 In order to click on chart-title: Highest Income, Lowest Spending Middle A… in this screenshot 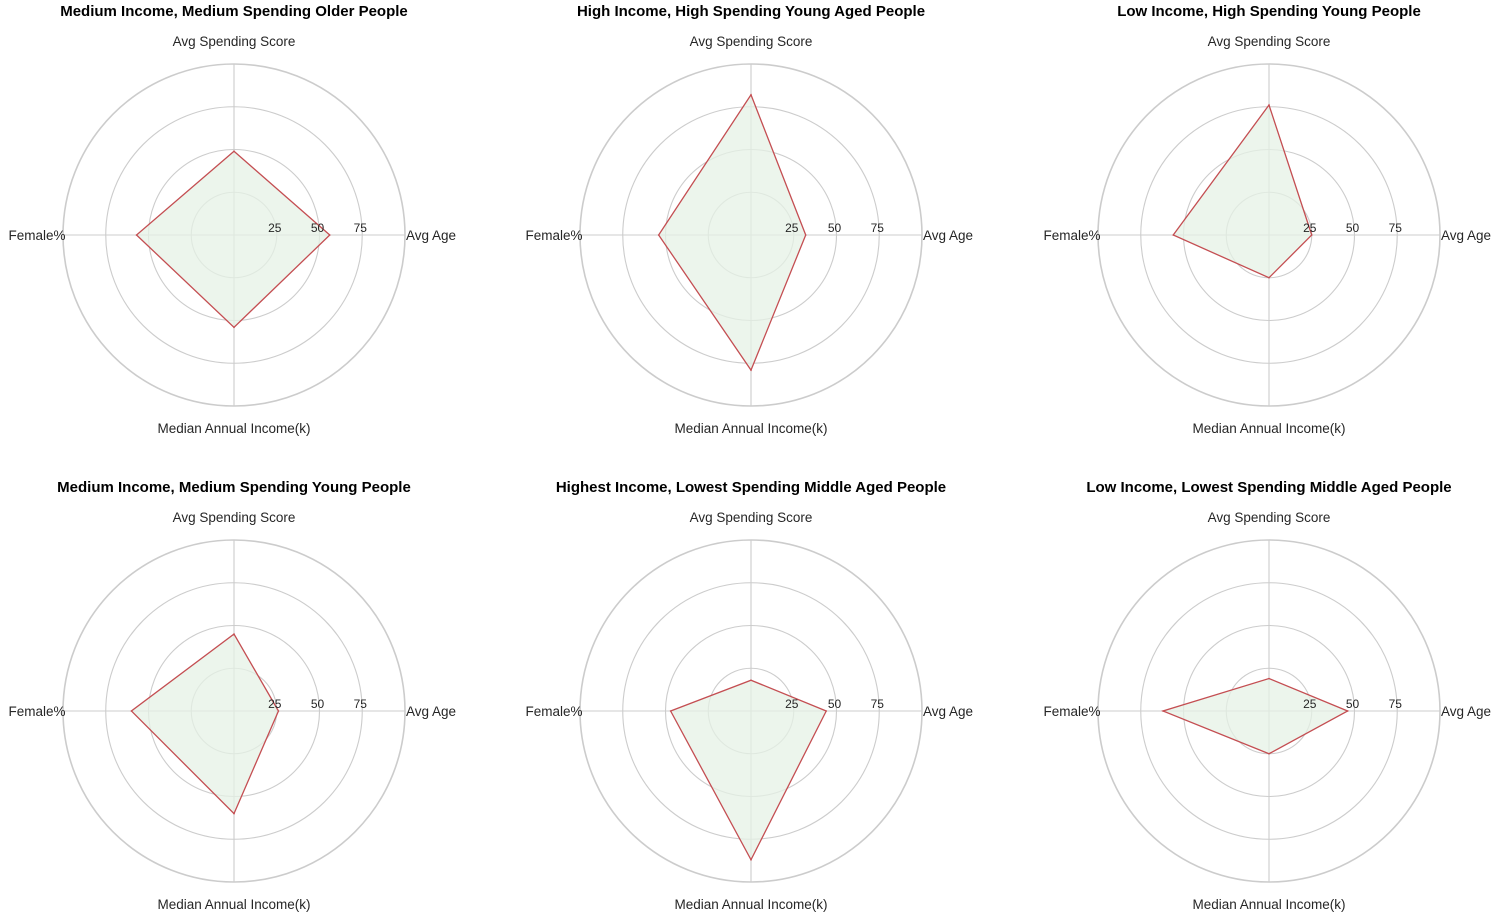, I will do `click(751, 487)`.